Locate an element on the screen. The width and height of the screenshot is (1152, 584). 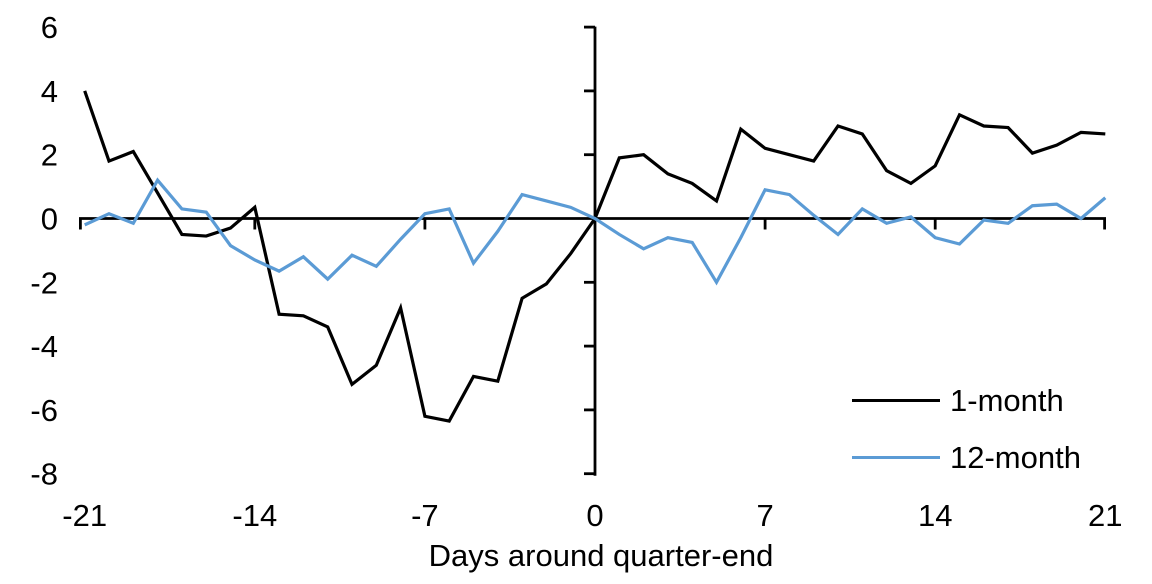
legend: 1-month 12-month is located at coordinates (966, 441).